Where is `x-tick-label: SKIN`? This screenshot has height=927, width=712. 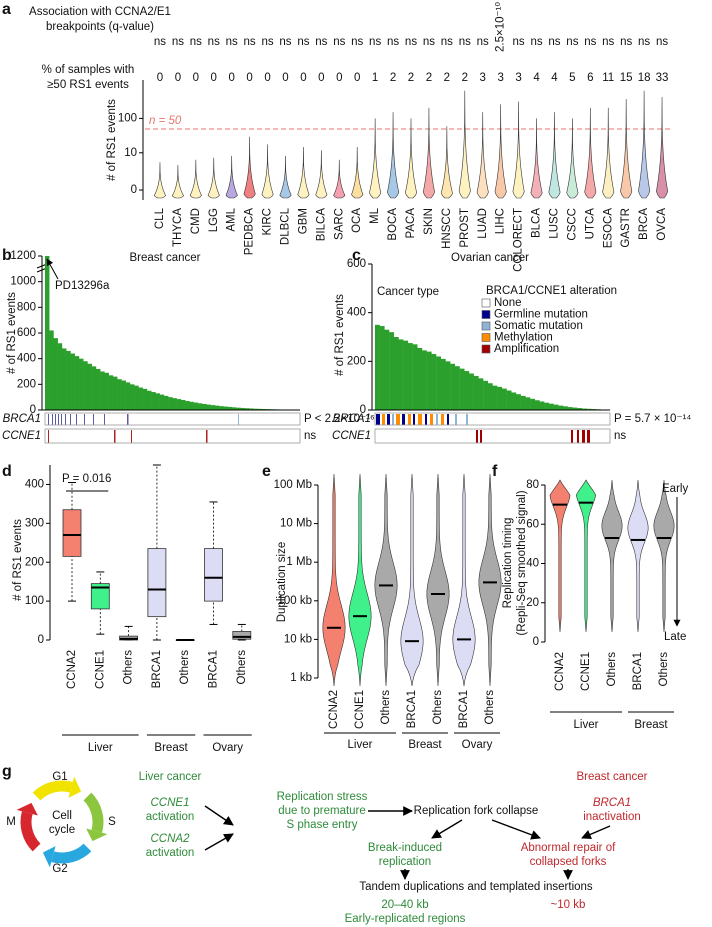 x-tick-label: SKIN is located at coordinates (429, 221).